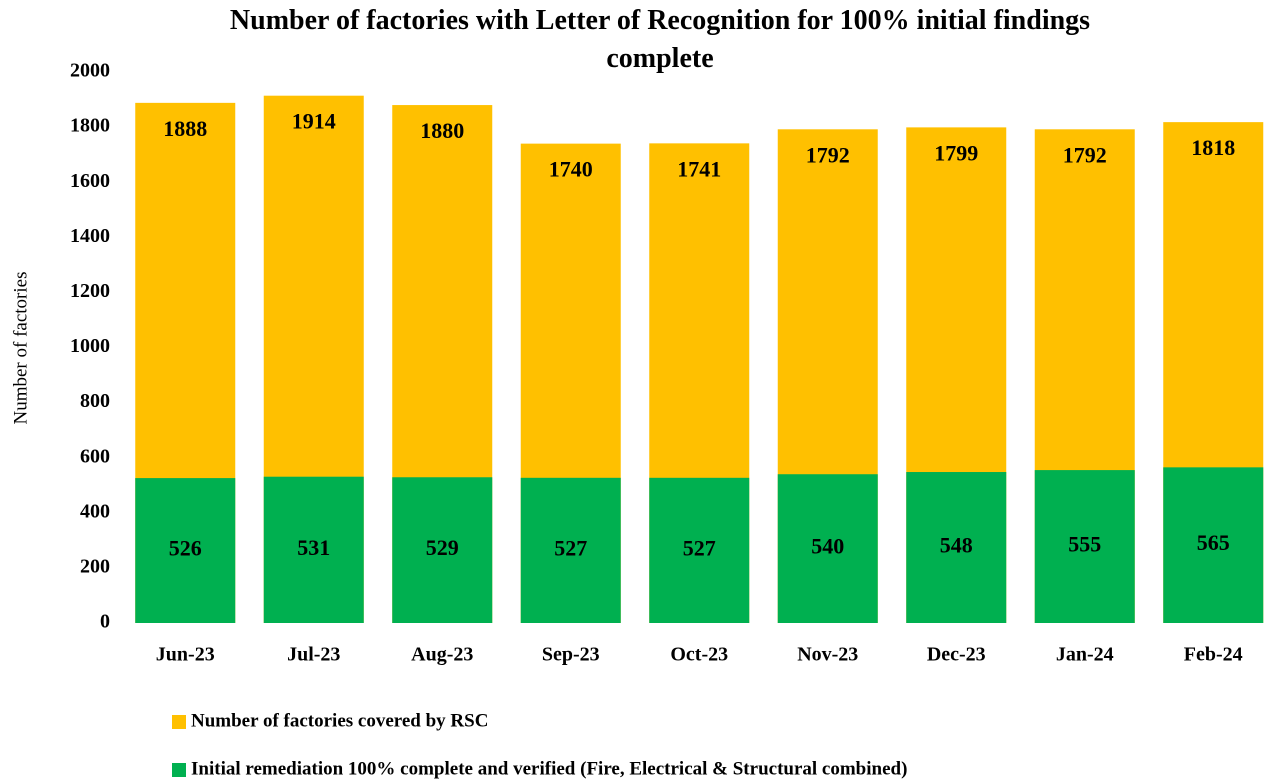  I want to click on data-label: 1888, so click(185, 128).